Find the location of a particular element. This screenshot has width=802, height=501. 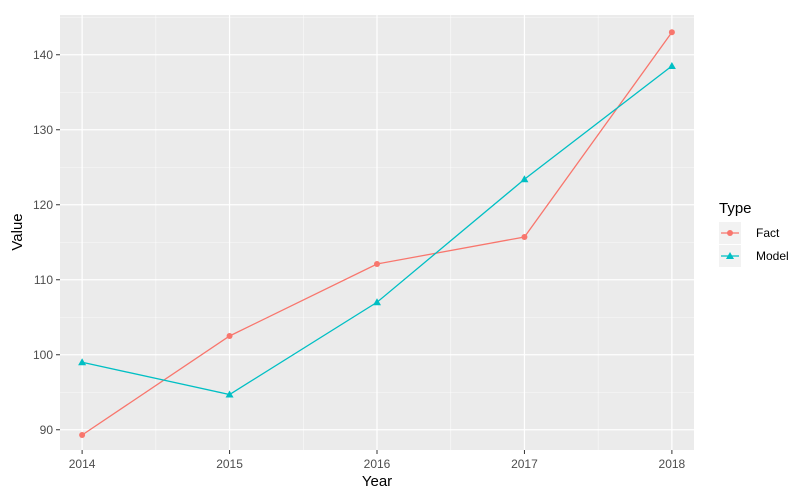

legend: Type Fact Model is located at coordinates (754, 233).